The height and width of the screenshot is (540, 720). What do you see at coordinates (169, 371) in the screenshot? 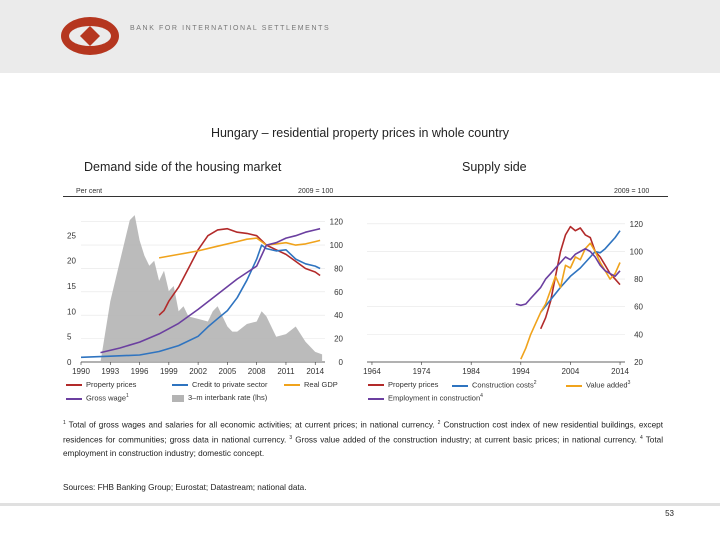
I see `x-tick-label: 1999` at bounding box center [169, 371].